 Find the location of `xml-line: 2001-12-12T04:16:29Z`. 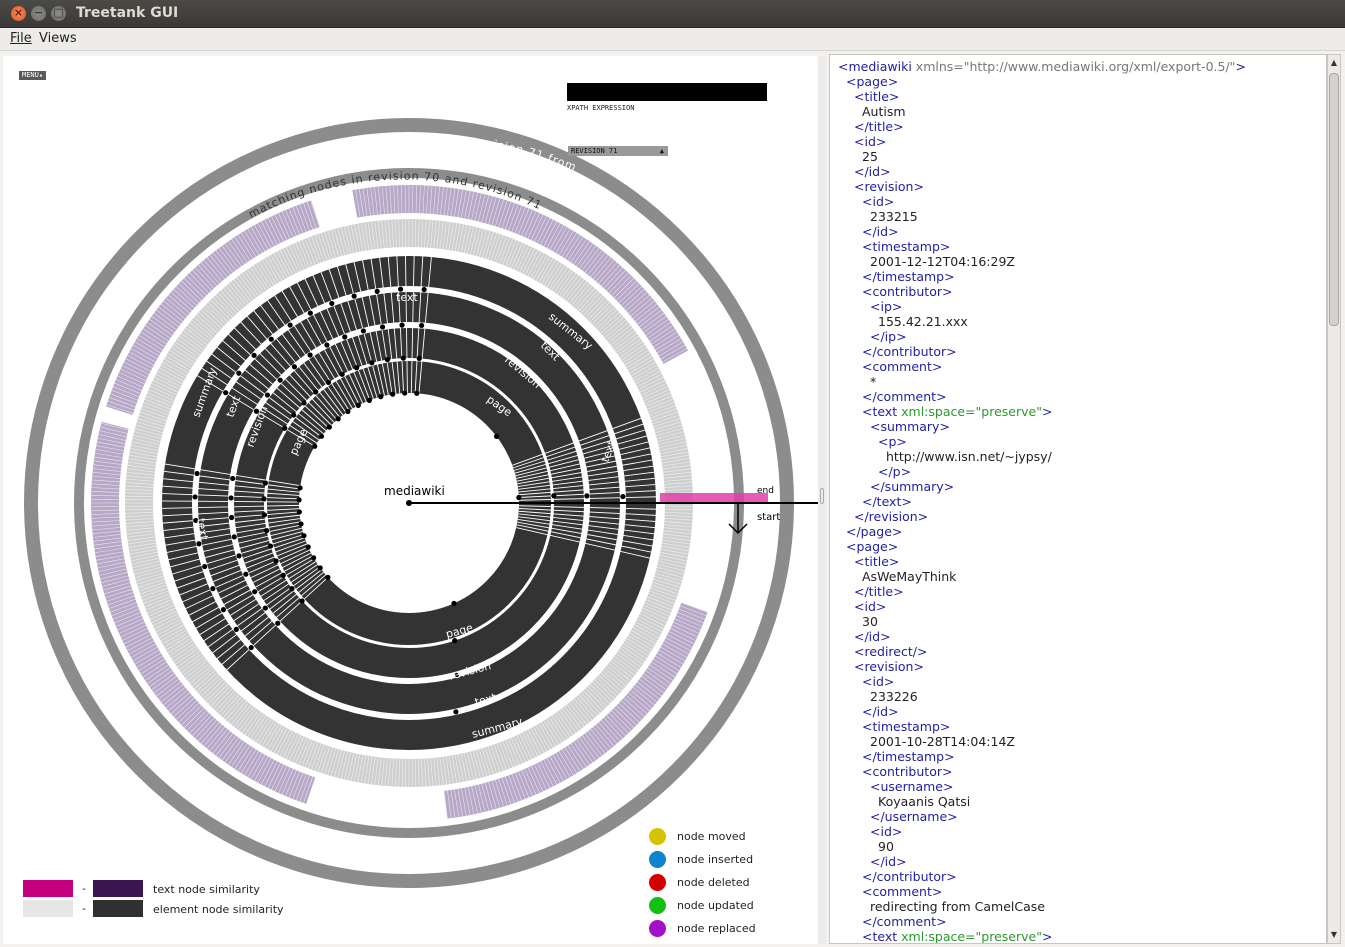

xml-line: 2001-12-12T04:16:29Z is located at coordinates (1042, 261).